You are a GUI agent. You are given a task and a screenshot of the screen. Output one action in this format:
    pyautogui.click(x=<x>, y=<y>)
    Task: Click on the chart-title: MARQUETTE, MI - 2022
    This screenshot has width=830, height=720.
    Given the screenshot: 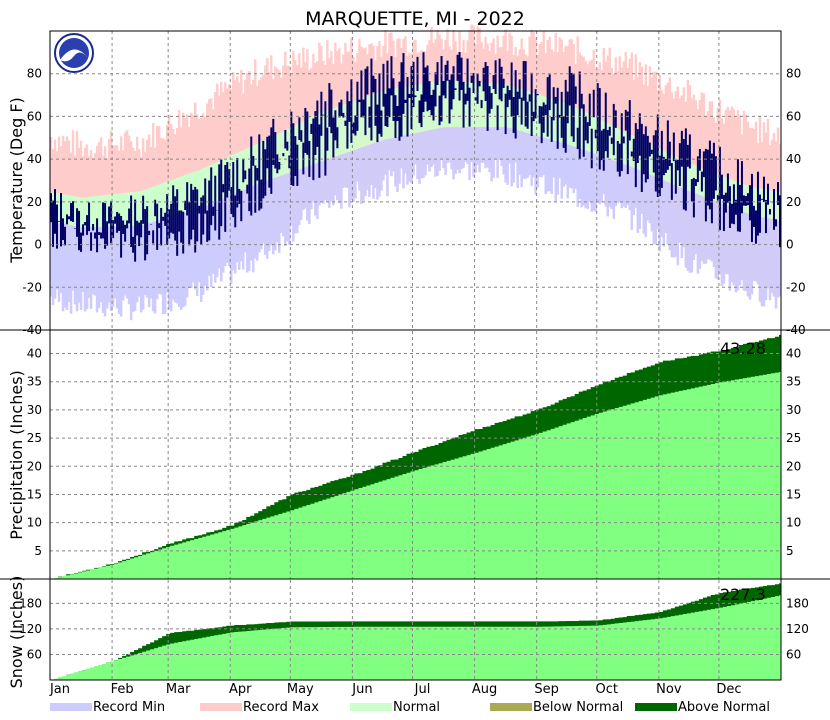 What is the action you would take?
    pyautogui.click(x=415, y=19)
    